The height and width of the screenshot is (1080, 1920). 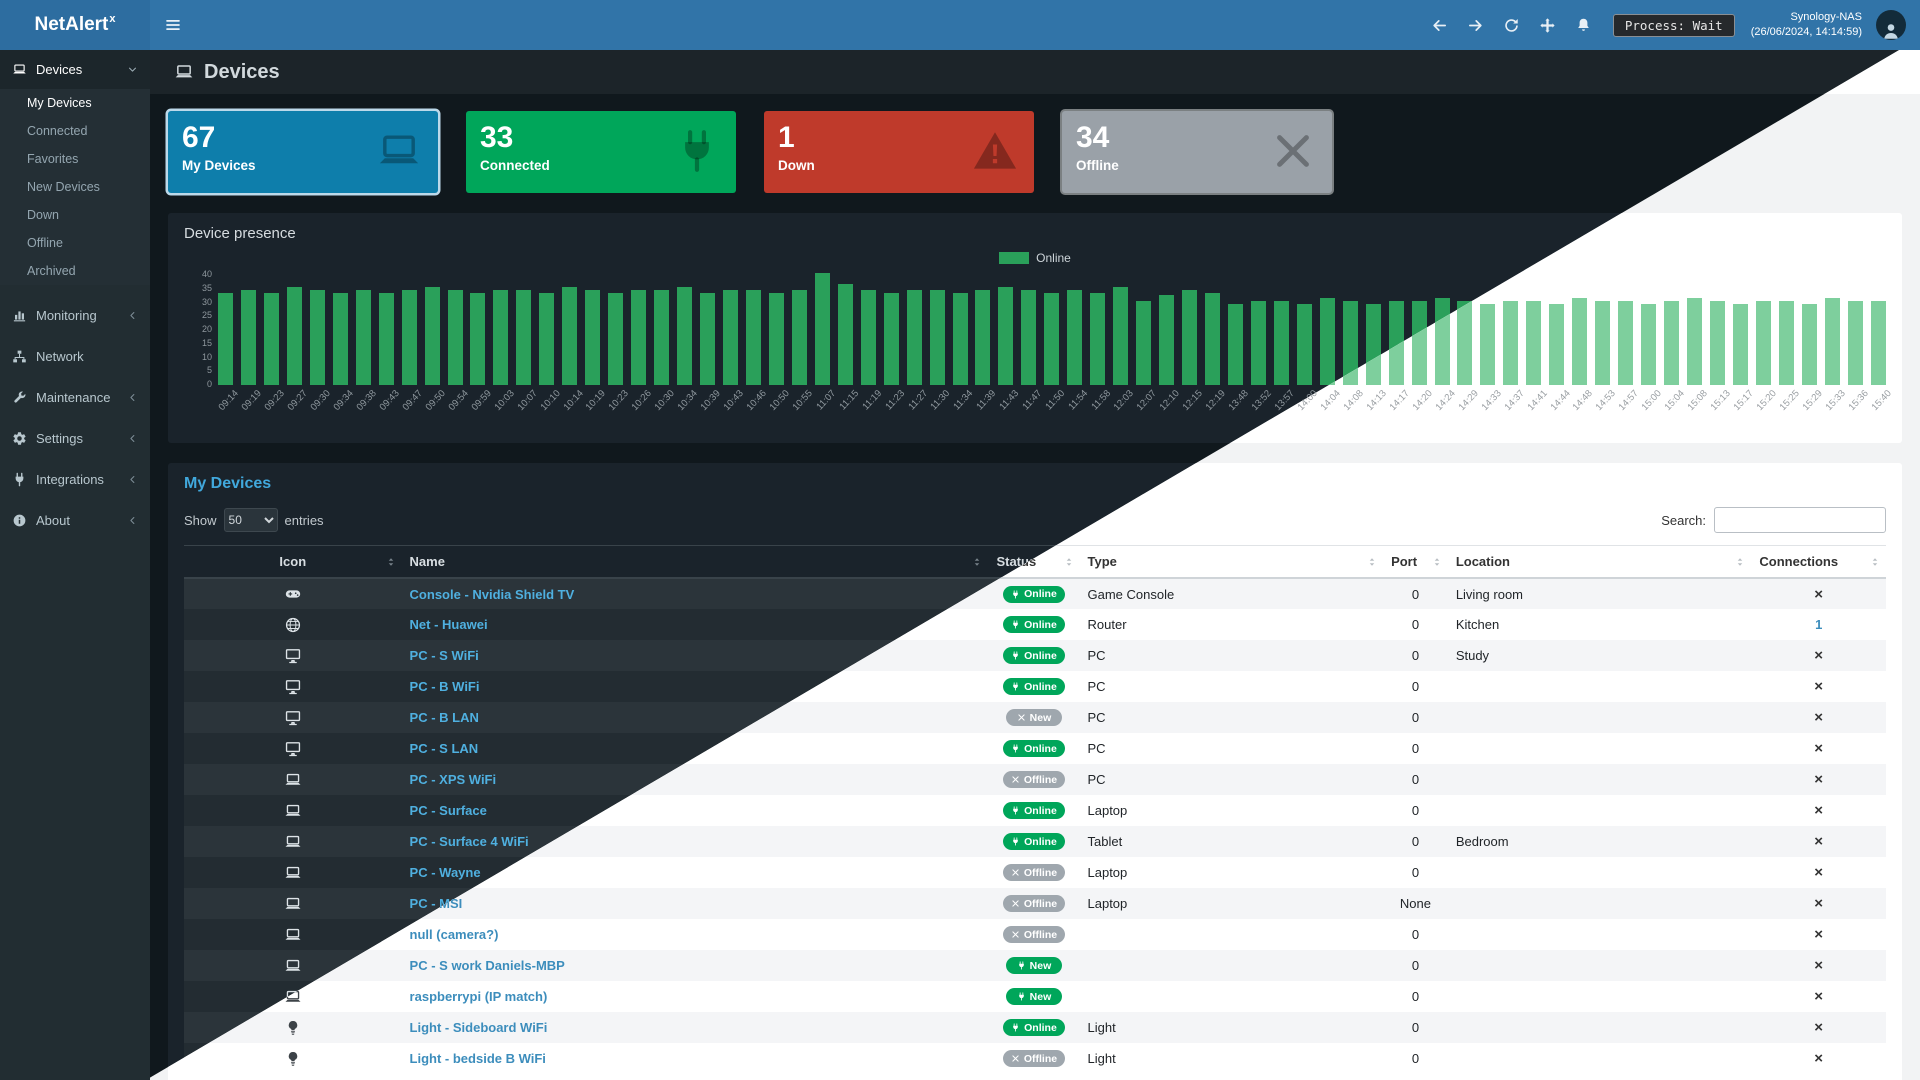 What do you see at coordinates (1035, 748) in the screenshot?
I see `device-table-row: PC - S LAN Online PC 0 ×` at bounding box center [1035, 748].